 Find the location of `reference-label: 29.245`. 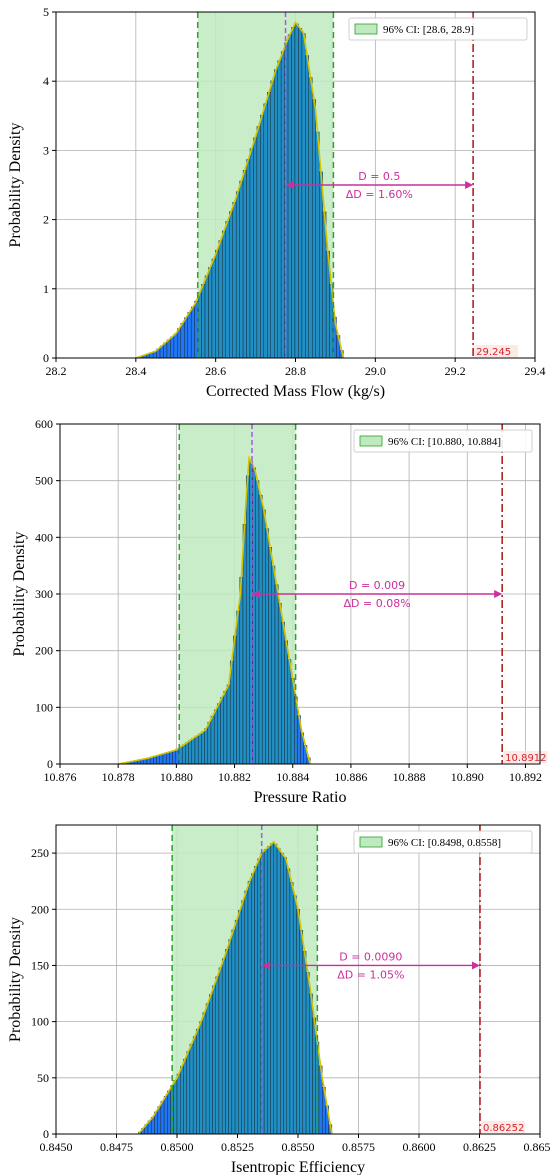

reference-label: 29.245 is located at coordinates (493, 352).